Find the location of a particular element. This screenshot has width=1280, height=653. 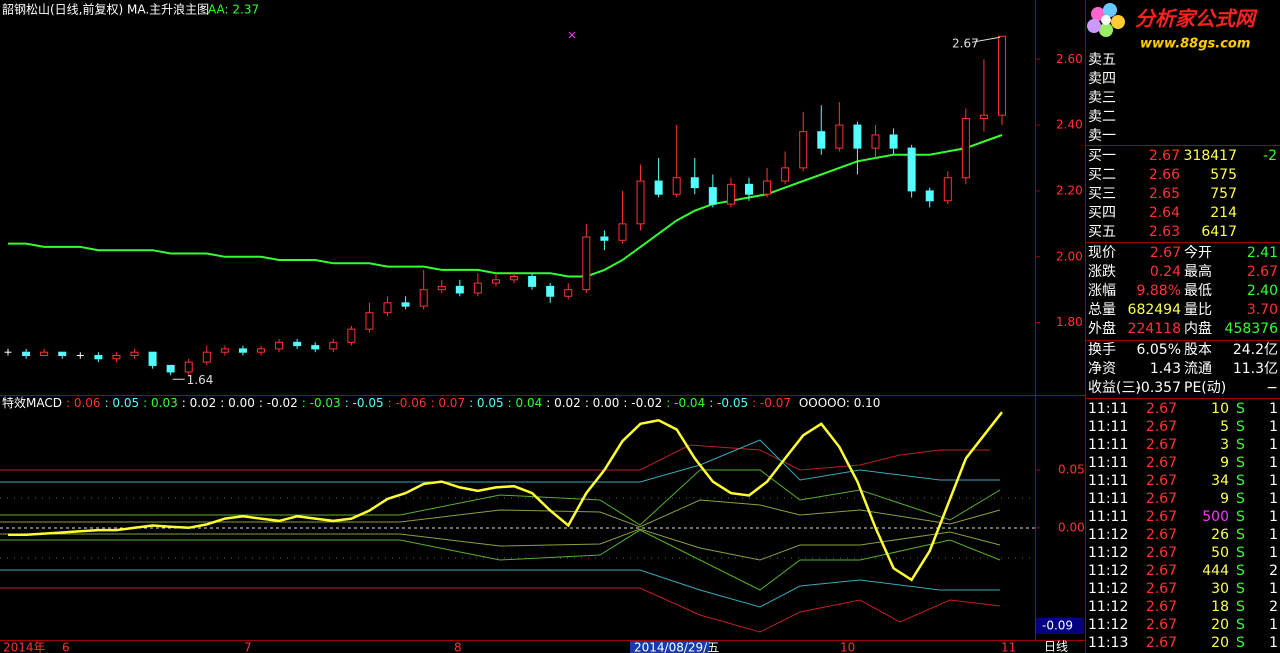

y-tick-label: 1.80 is located at coordinates (1069, 322).